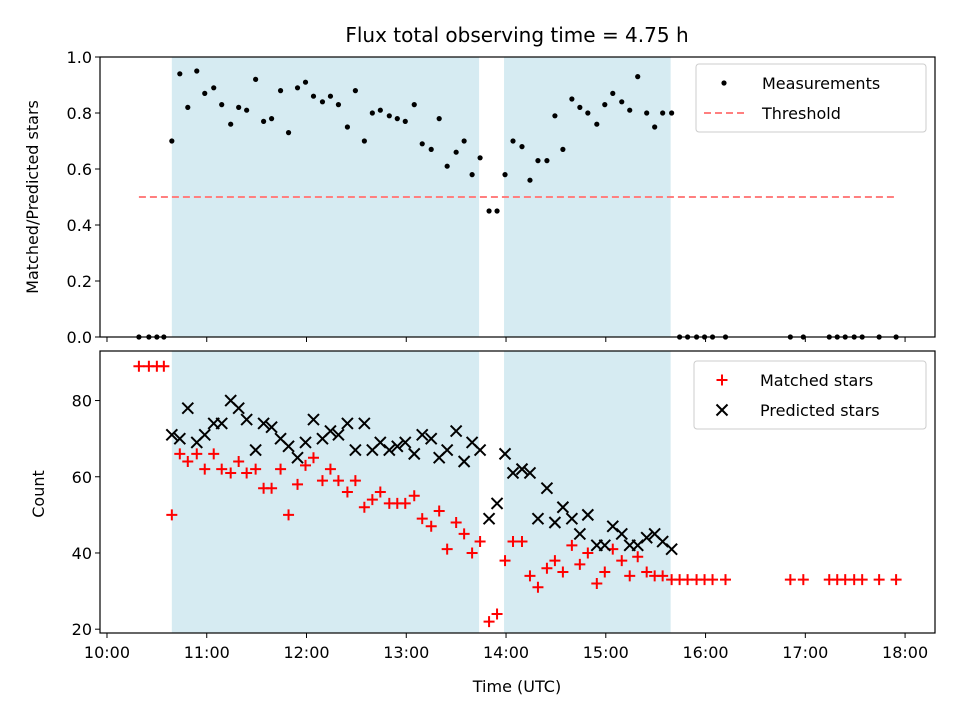 The height and width of the screenshot is (720, 960). I want to click on y-tick-label: 80, so click(82, 401).